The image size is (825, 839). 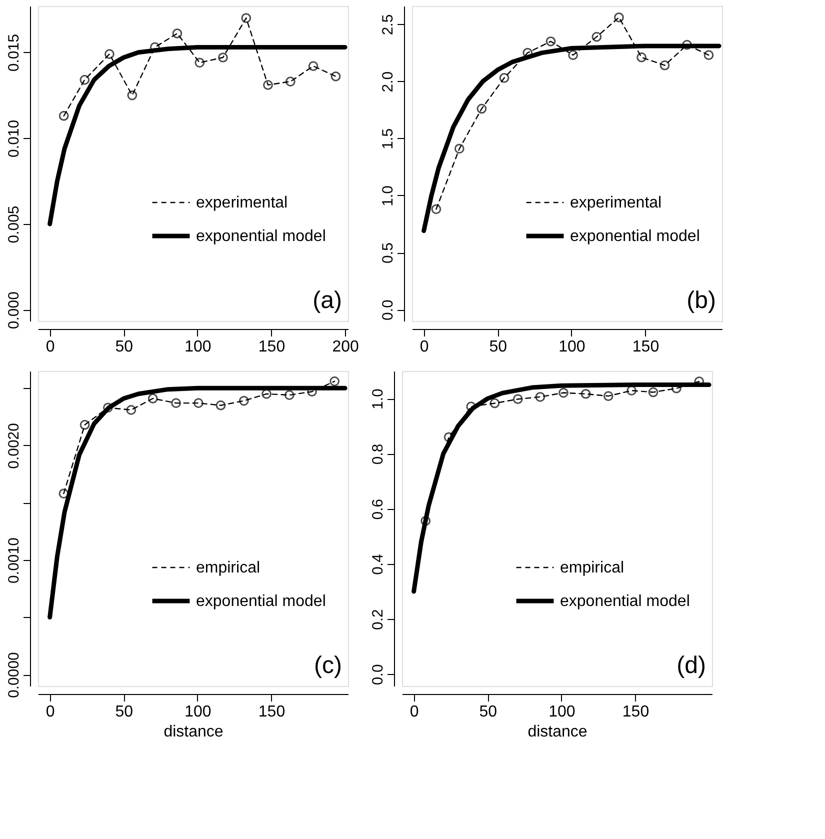 I want to click on y-tick-label: 0.0010, so click(x=14, y=561).